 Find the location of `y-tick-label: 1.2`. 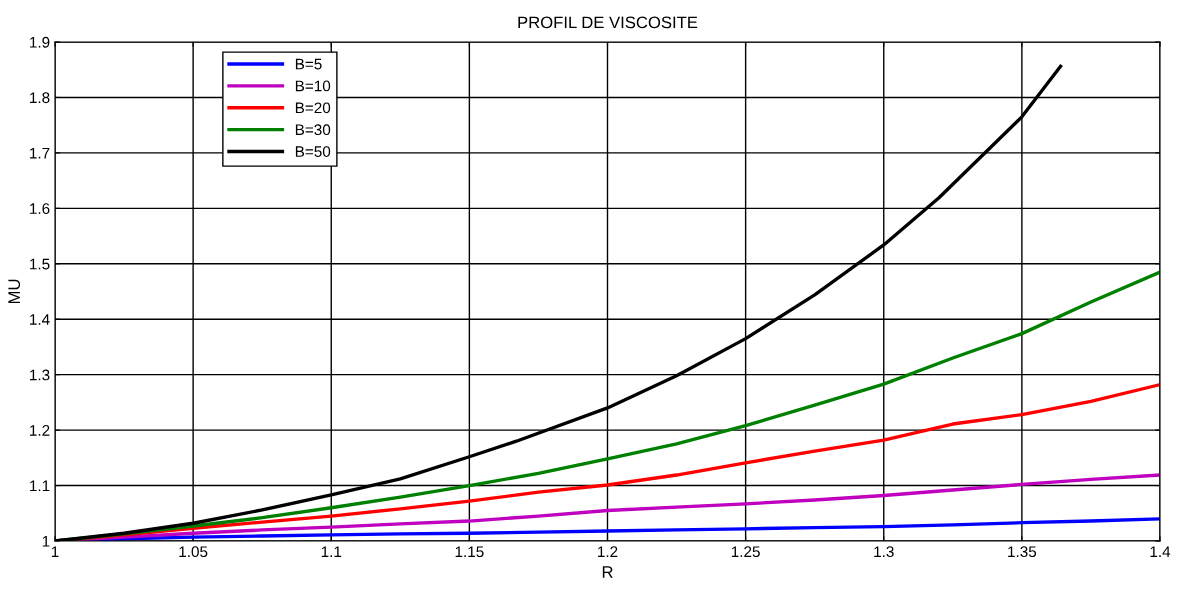

y-tick-label: 1.2 is located at coordinates (40, 430).